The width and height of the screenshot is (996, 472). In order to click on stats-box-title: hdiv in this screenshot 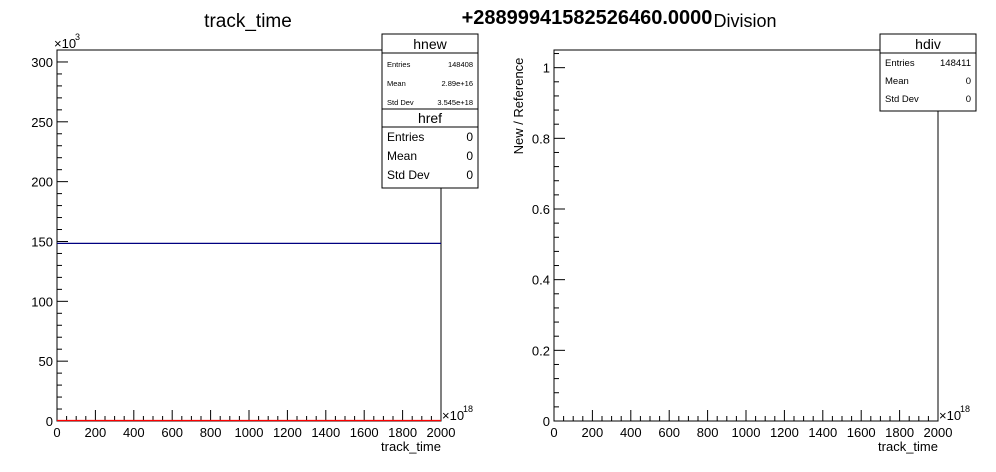, I will do `click(928, 44)`.